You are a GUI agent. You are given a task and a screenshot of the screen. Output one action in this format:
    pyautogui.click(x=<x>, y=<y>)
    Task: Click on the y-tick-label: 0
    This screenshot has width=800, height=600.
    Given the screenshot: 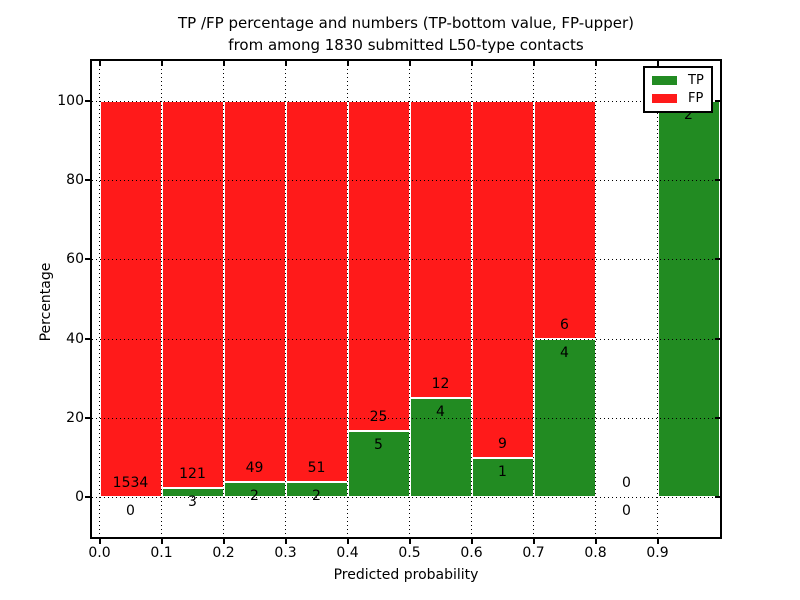 What is the action you would take?
    pyautogui.click(x=79, y=497)
    